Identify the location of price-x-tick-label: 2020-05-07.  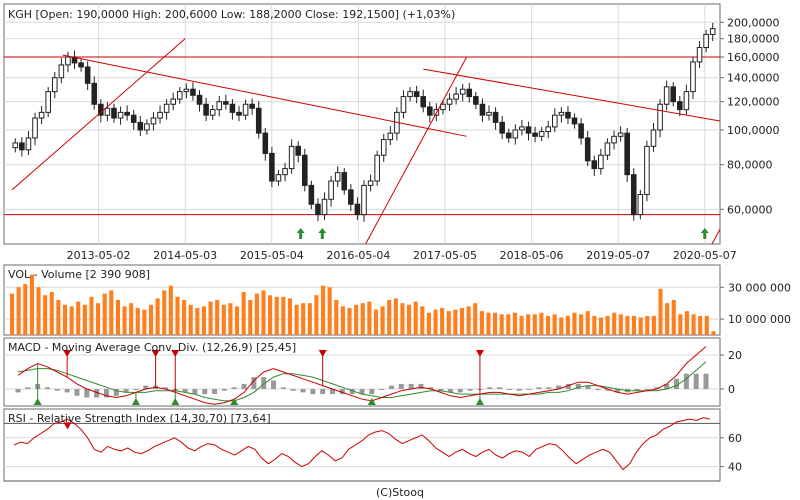
(705, 255).